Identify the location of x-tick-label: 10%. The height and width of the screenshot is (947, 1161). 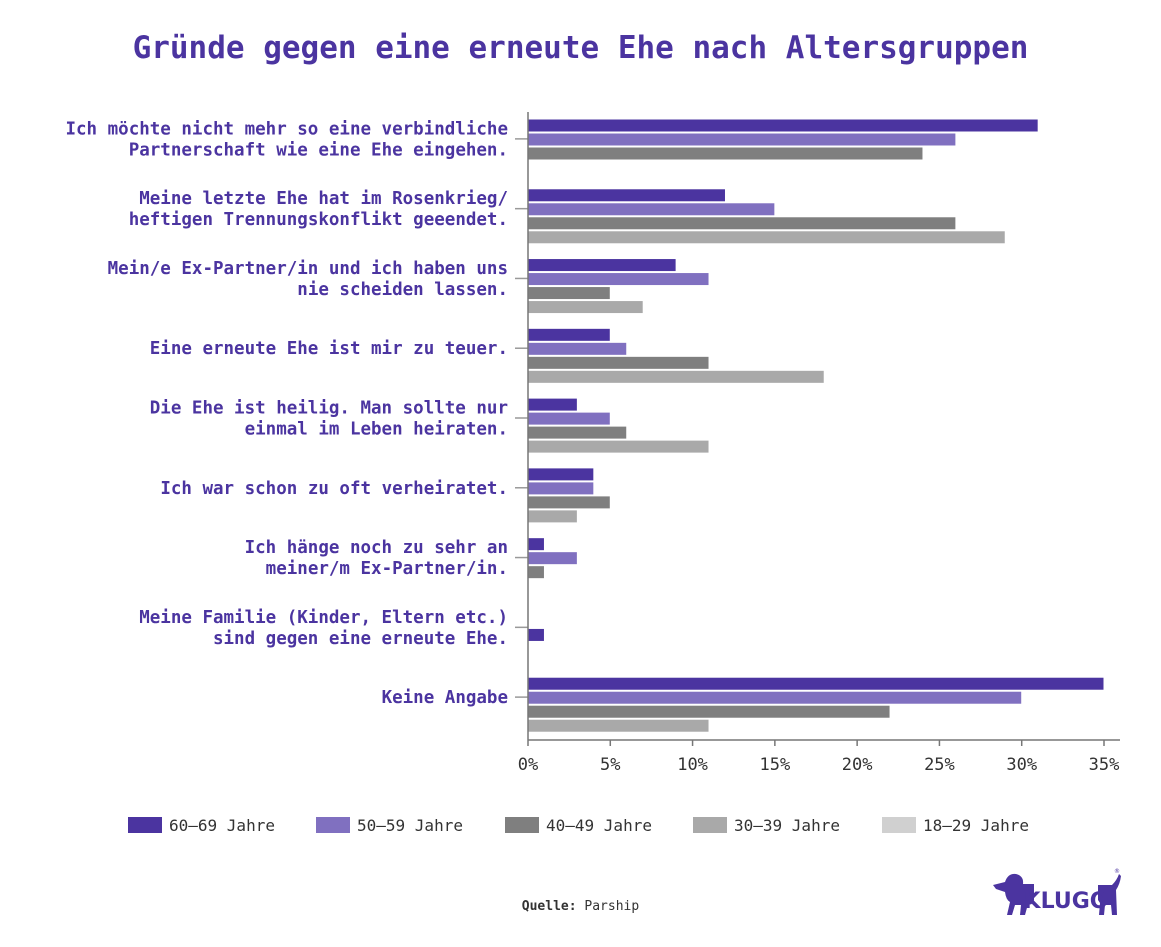
(692, 765).